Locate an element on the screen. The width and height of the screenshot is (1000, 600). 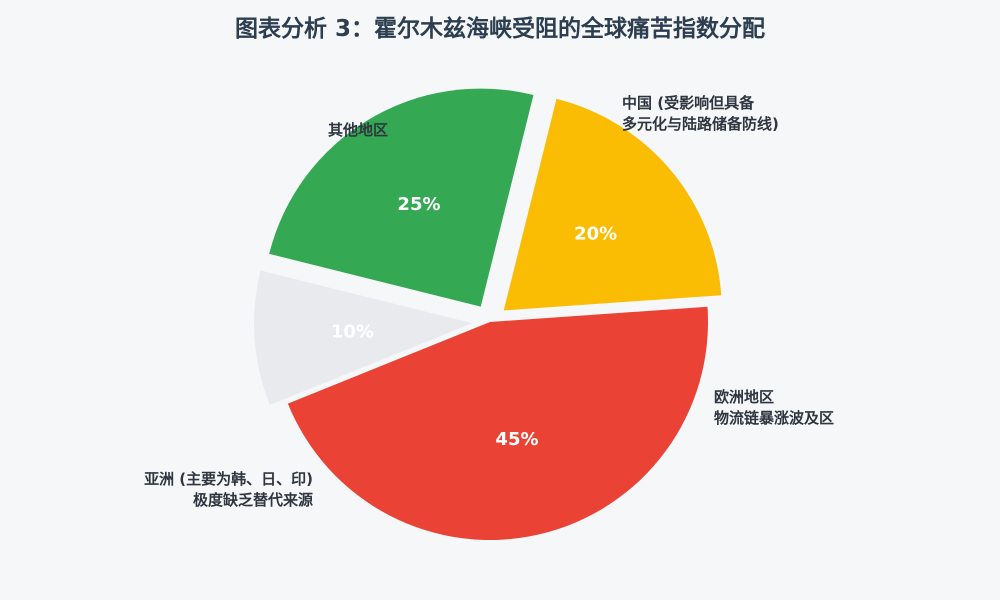
slice-value-label-2: 45% is located at coordinates (516, 439).